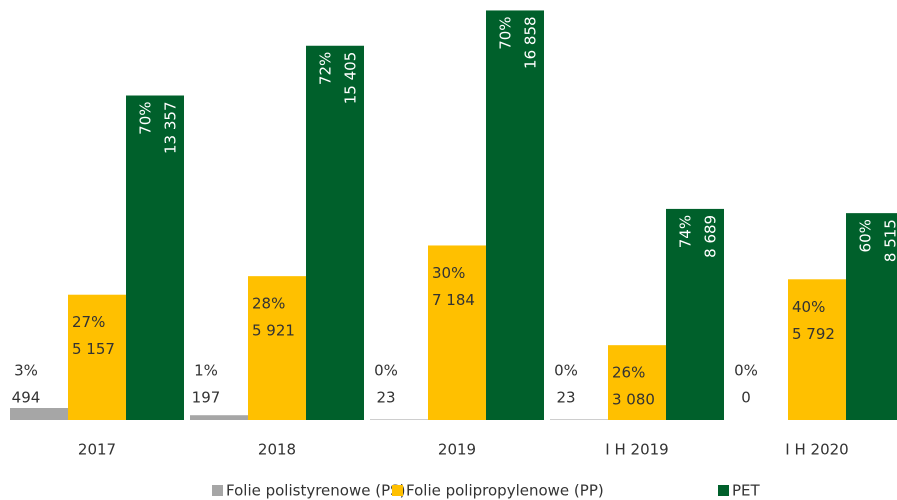 The image size is (897, 500). I want to click on legend-label: PET, so click(746, 491).